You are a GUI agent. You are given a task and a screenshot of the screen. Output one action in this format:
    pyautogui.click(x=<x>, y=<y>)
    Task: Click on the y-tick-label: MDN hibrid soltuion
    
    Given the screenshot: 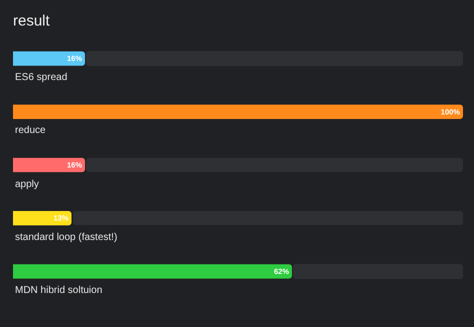 What is the action you would take?
    pyautogui.click(x=58, y=290)
    